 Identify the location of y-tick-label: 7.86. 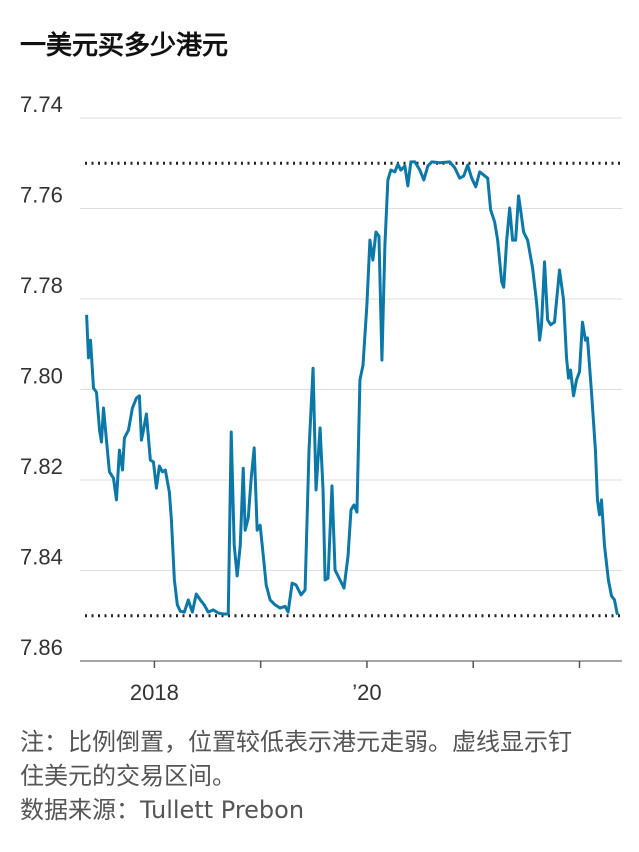
(41, 647).